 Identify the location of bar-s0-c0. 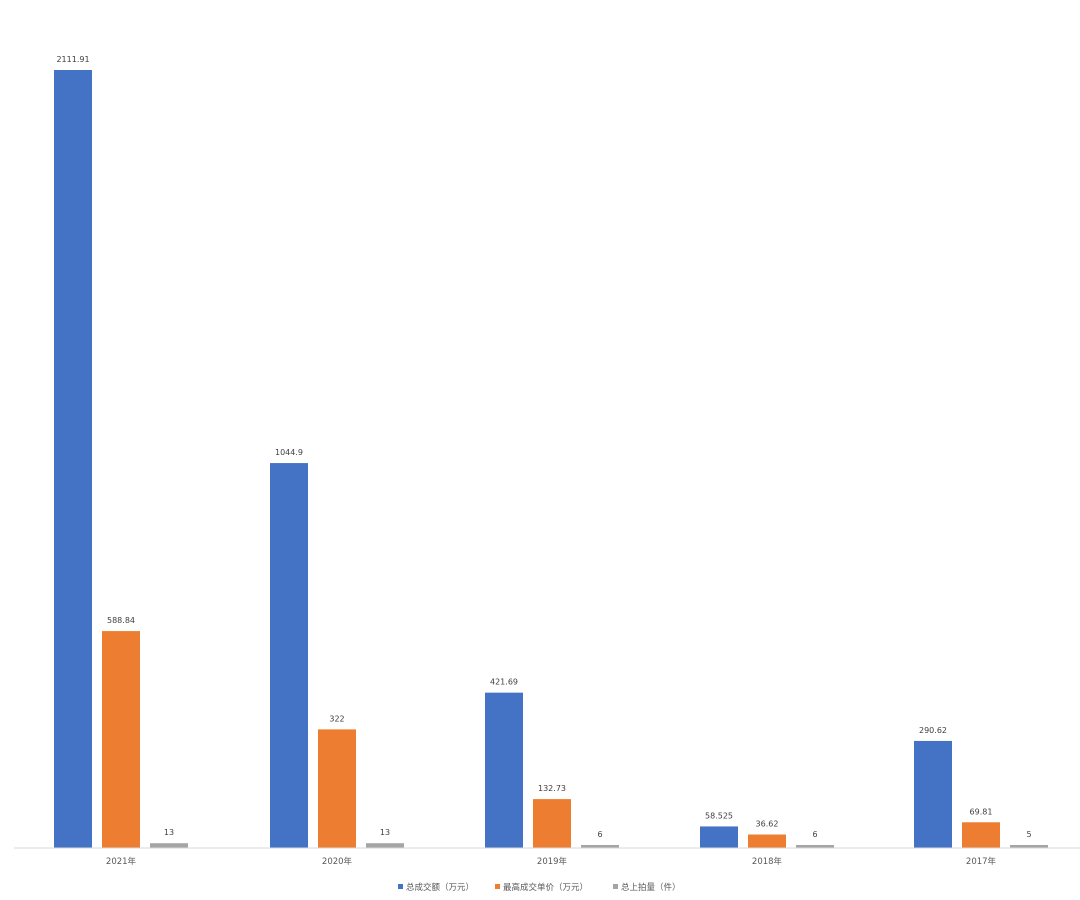
(73, 459).